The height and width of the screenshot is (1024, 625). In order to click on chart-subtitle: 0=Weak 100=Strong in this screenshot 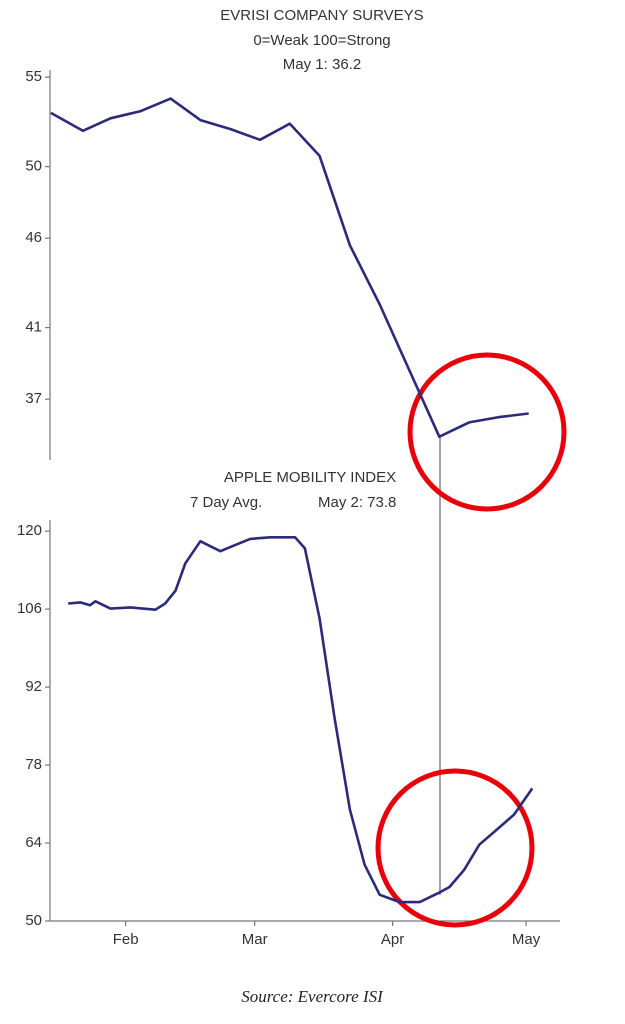, I will do `click(321, 40)`.